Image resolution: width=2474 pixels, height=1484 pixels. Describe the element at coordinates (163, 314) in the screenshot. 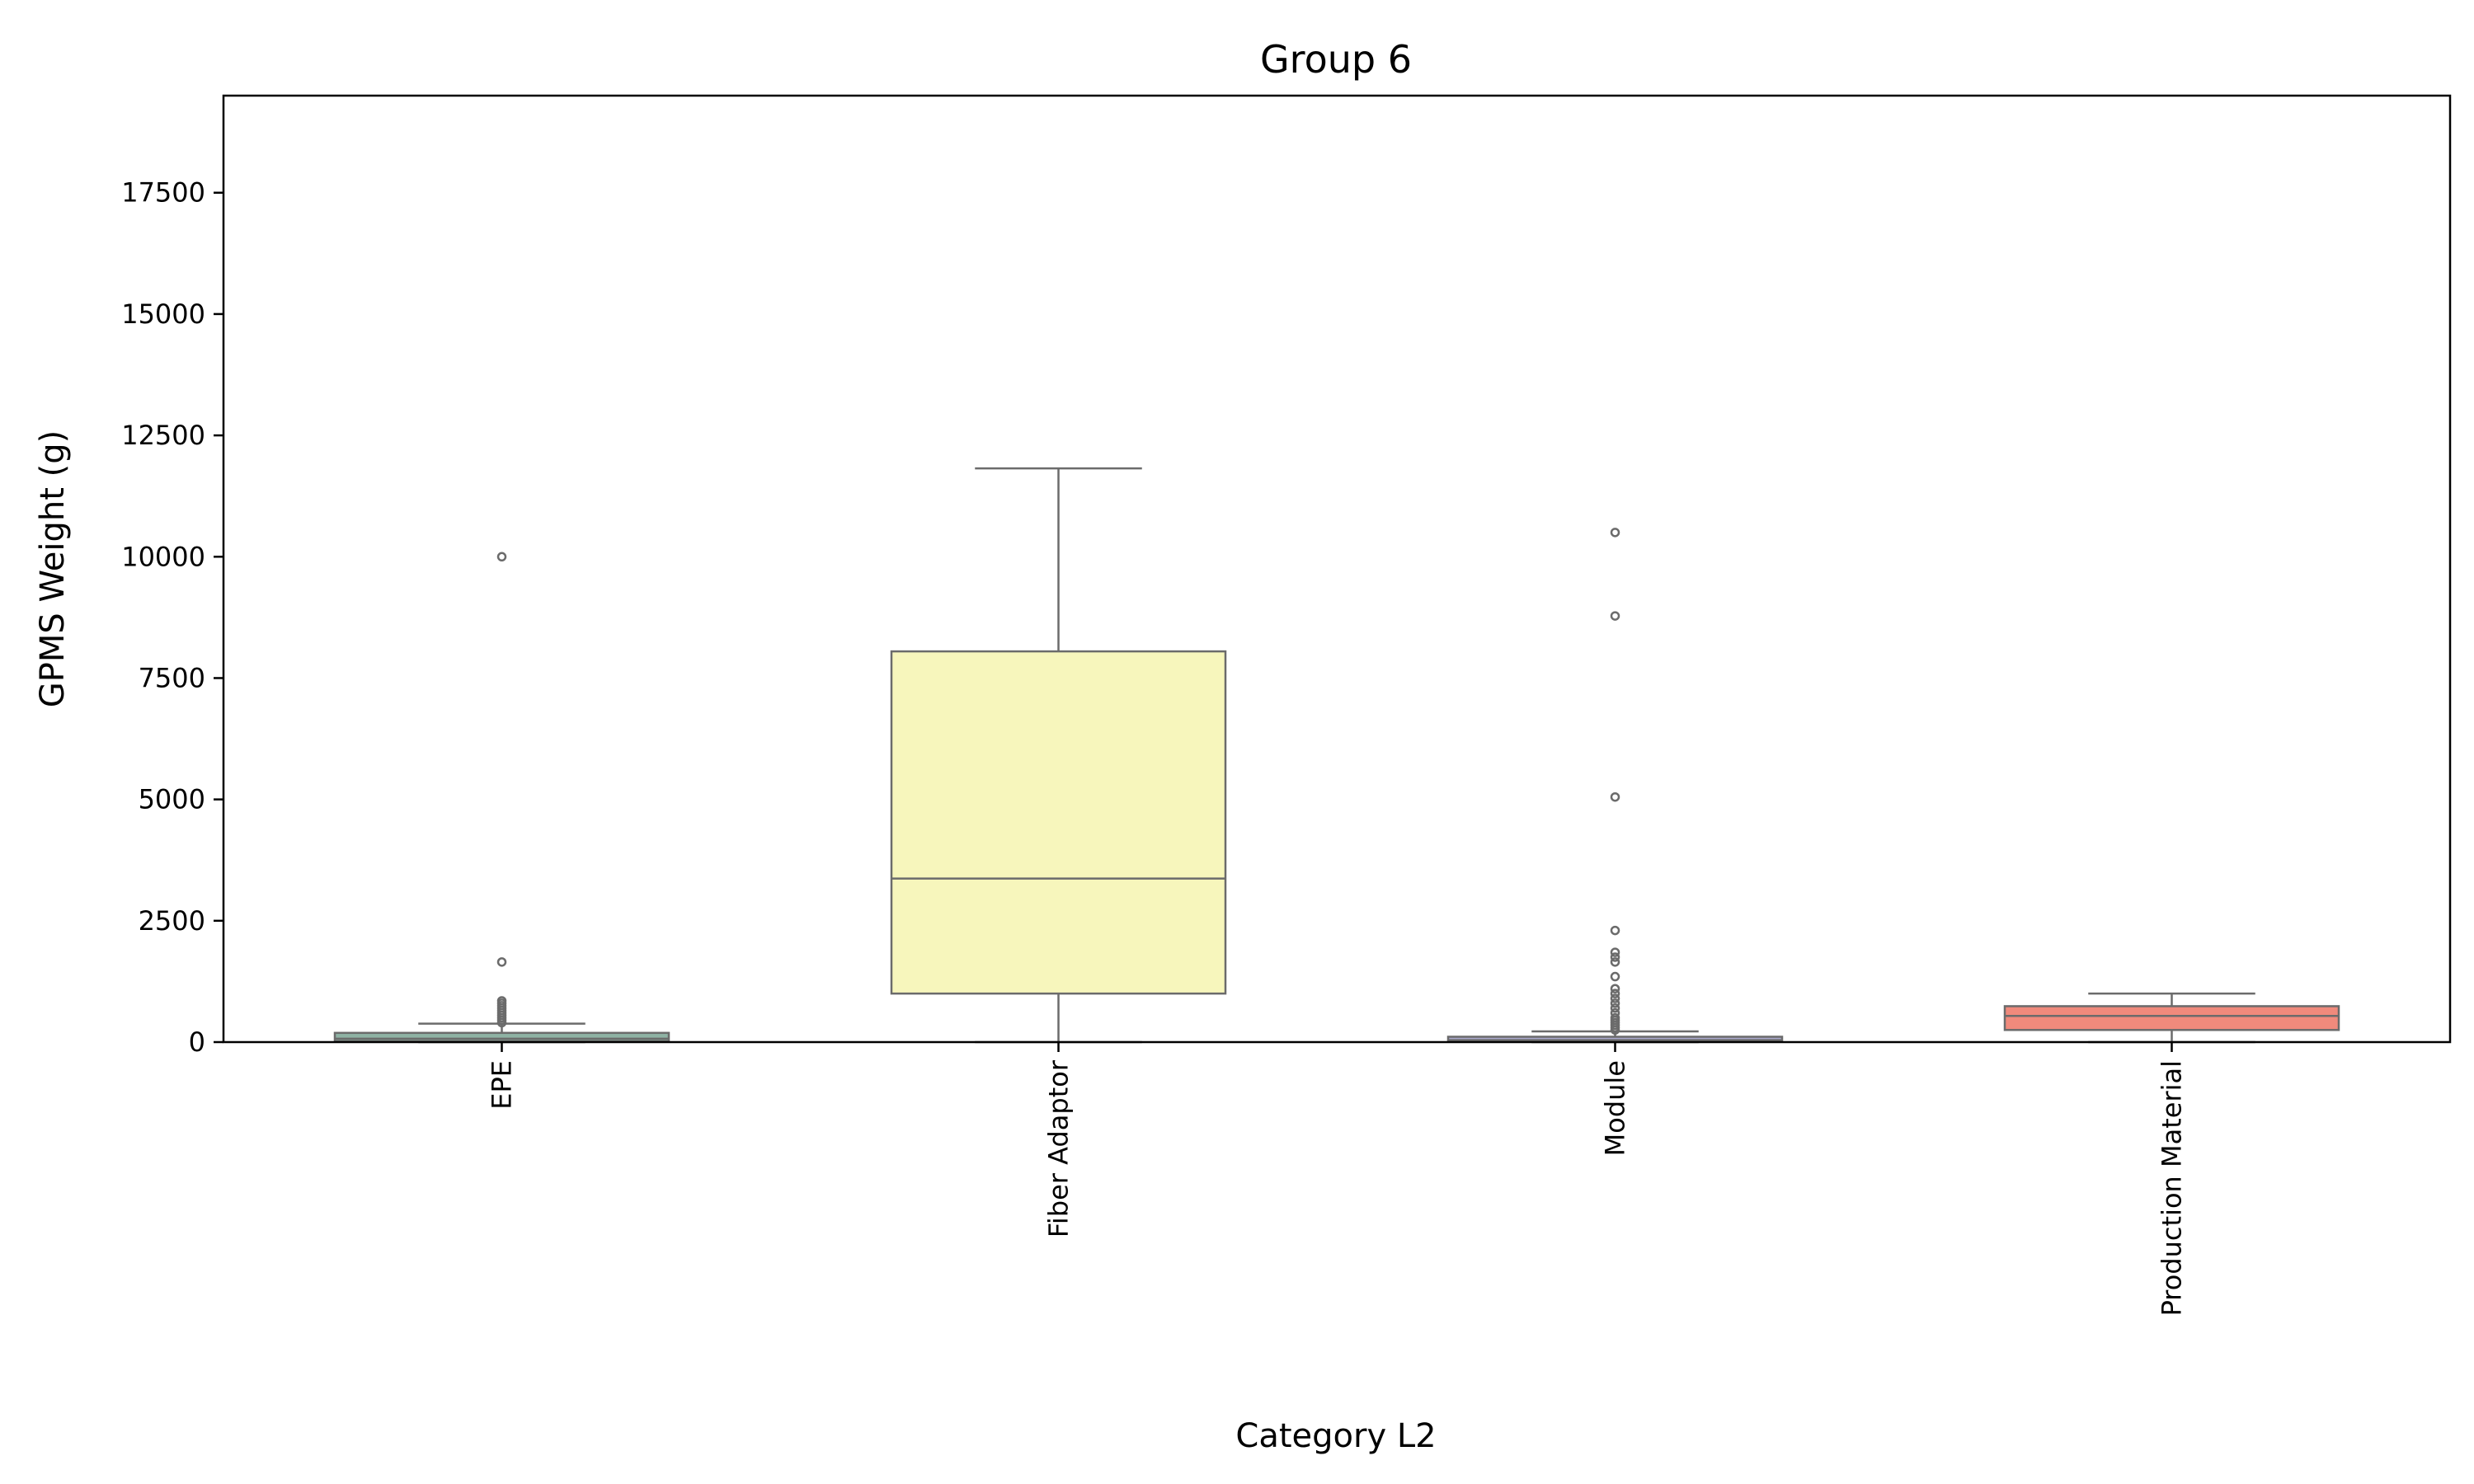

I see `y-tick-label: 15000` at that location.